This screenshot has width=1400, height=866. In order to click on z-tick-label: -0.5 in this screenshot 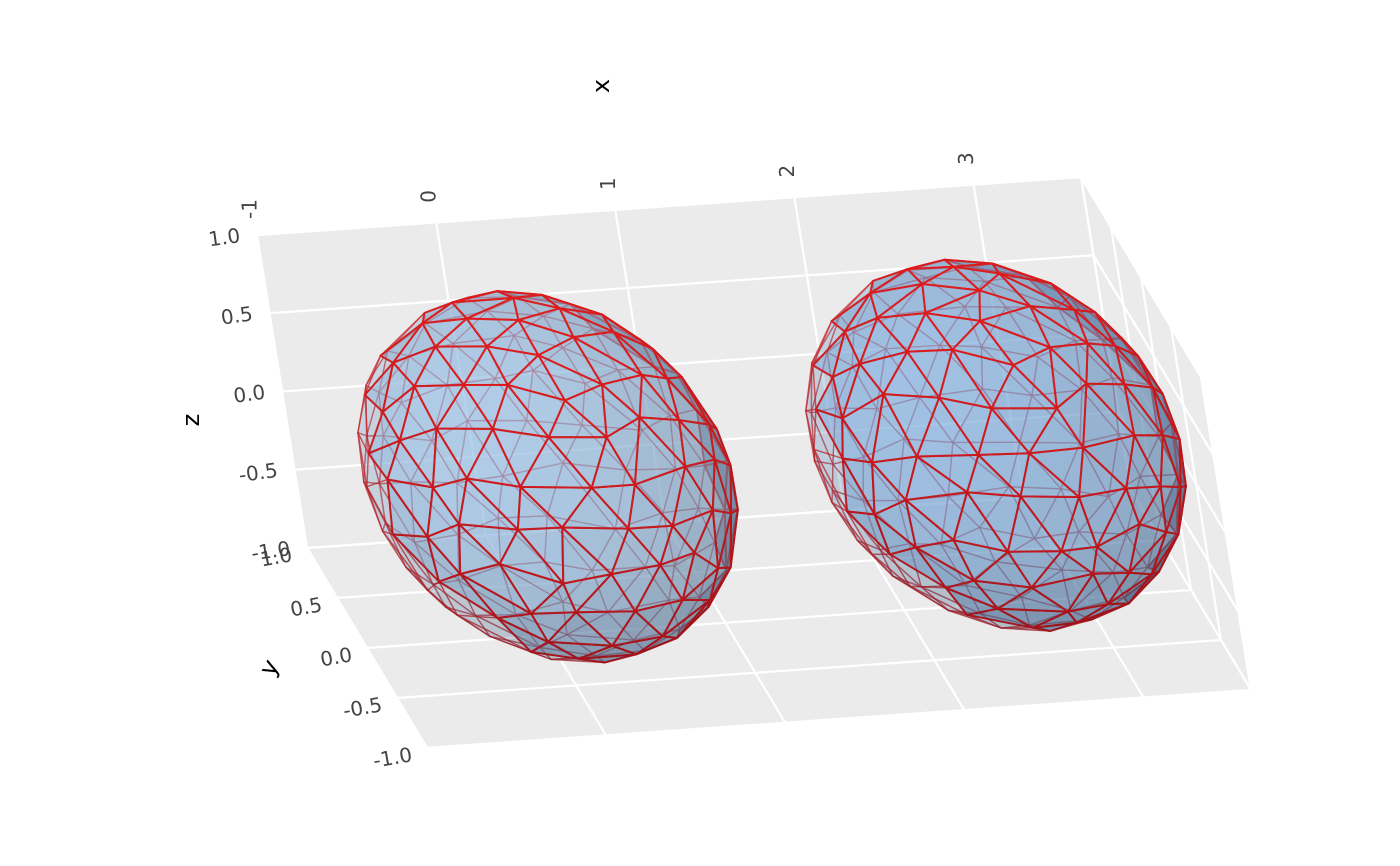, I will do `click(258, 472)`.